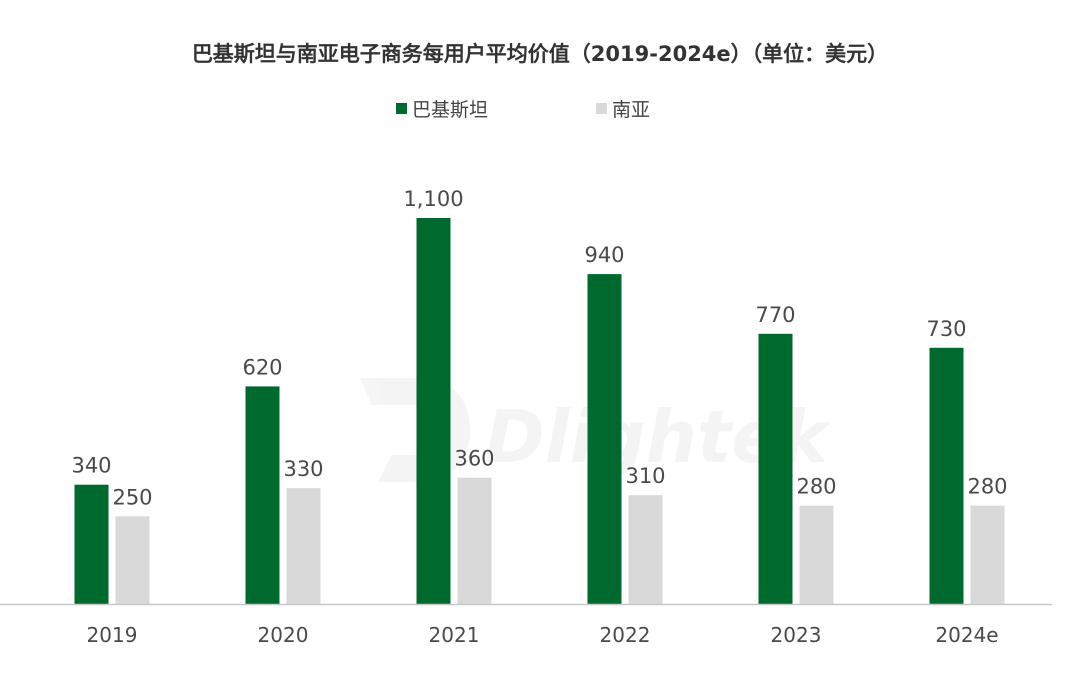  What do you see at coordinates (816, 554) in the screenshot?
I see `bar-2-2023` at bounding box center [816, 554].